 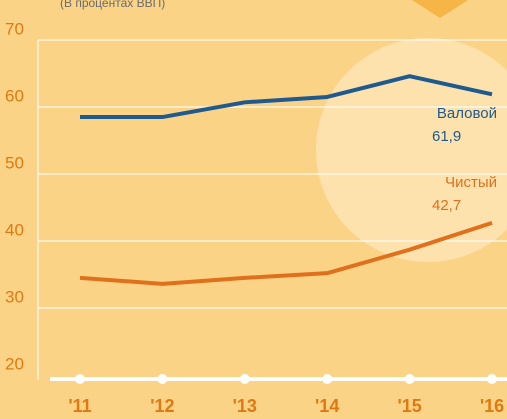 What do you see at coordinates (409, 406) in the screenshot?
I see `x-tick-label: '15` at bounding box center [409, 406].